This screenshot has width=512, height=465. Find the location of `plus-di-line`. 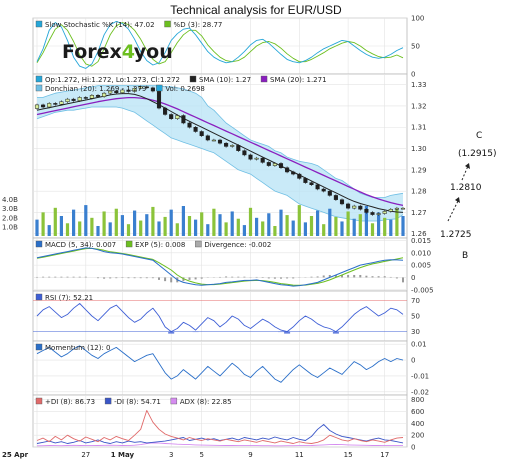

plus-di-line is located at coordinates (220, 426).